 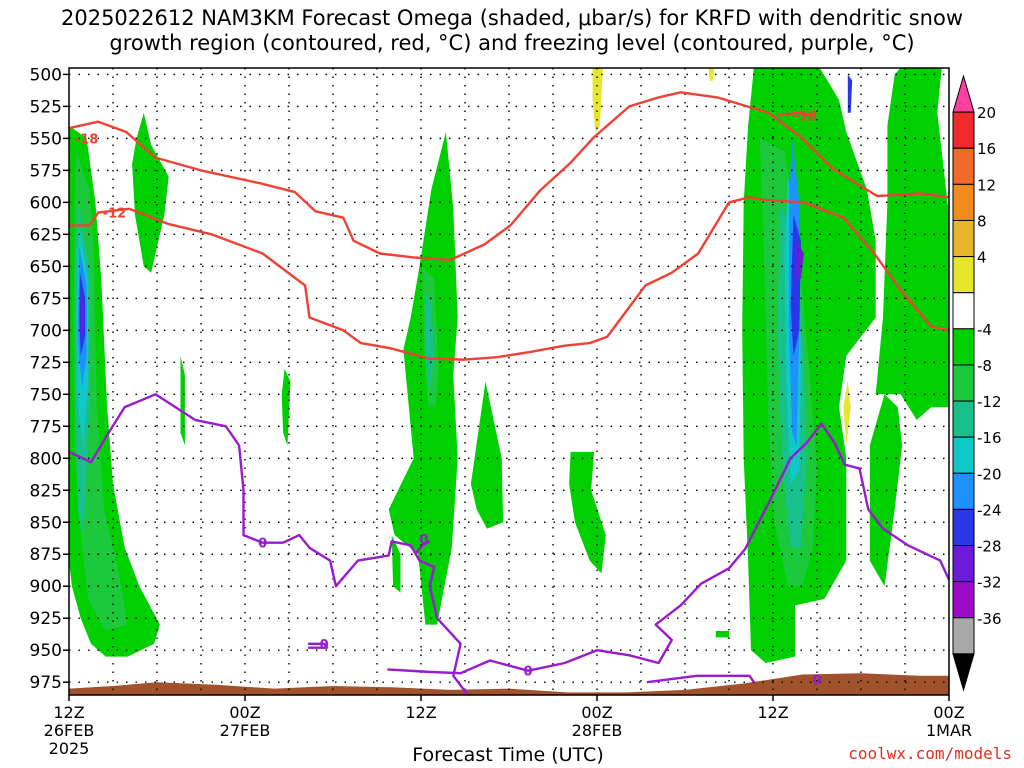 What do you see at coordinates (793, 114) in the screenshot?
I see `dgz-contour` at bounding box center [793, 114].